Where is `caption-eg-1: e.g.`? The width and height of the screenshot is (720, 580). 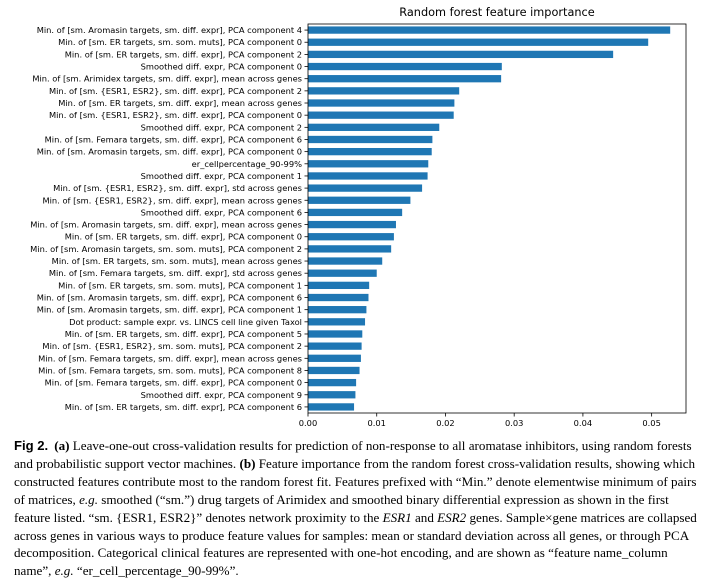
caption-eg-1: e.g. is located at coordinates (88, 499).